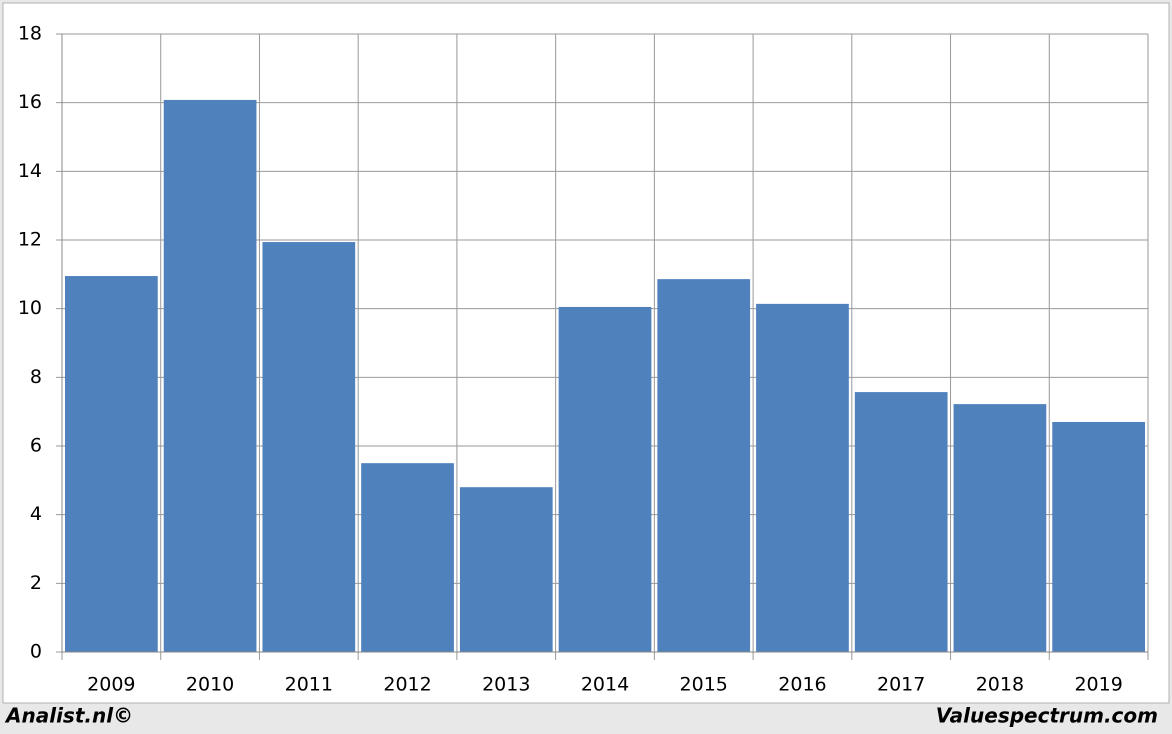 The width and height of the screenshot is (1172, 734). What do you see at coordinates (605, 685) in the screenshot?
I see `x-tick-label: 2014` at bounding box center [605, 685].